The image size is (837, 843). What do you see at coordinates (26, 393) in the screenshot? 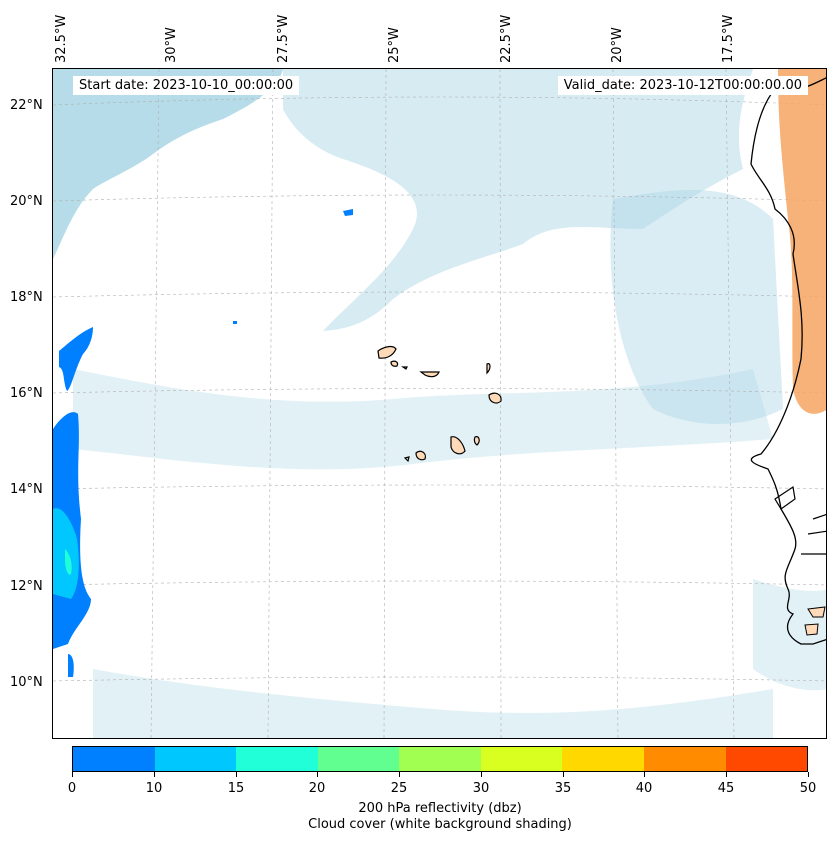
I see `lat-label-16n: 16°N` at bounding box center [26, 393].